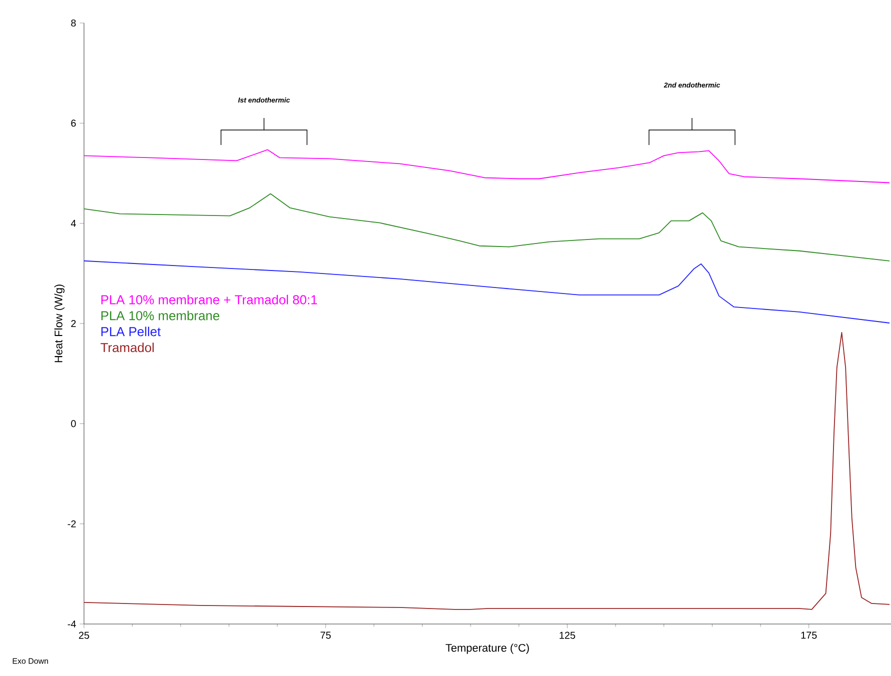 The image size is (891, 676). I want to click on text: PLA 10% membrane + Tramadol 80:1, so click(209, 299).